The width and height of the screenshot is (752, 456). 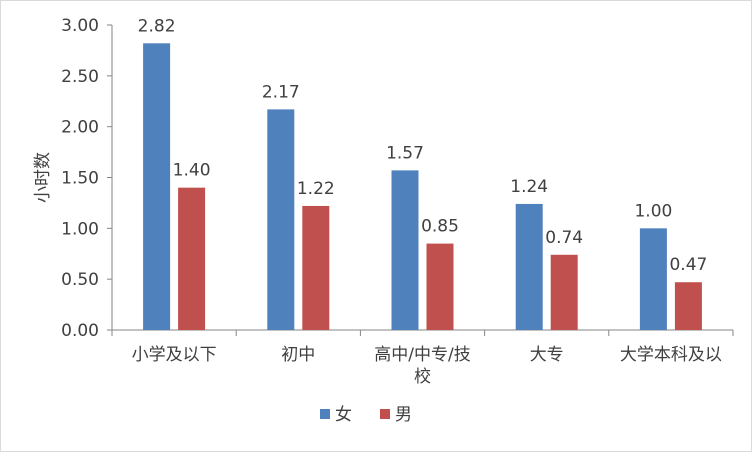 I want to click on y-tick-label: 0.50, so click(x=80, y=280).